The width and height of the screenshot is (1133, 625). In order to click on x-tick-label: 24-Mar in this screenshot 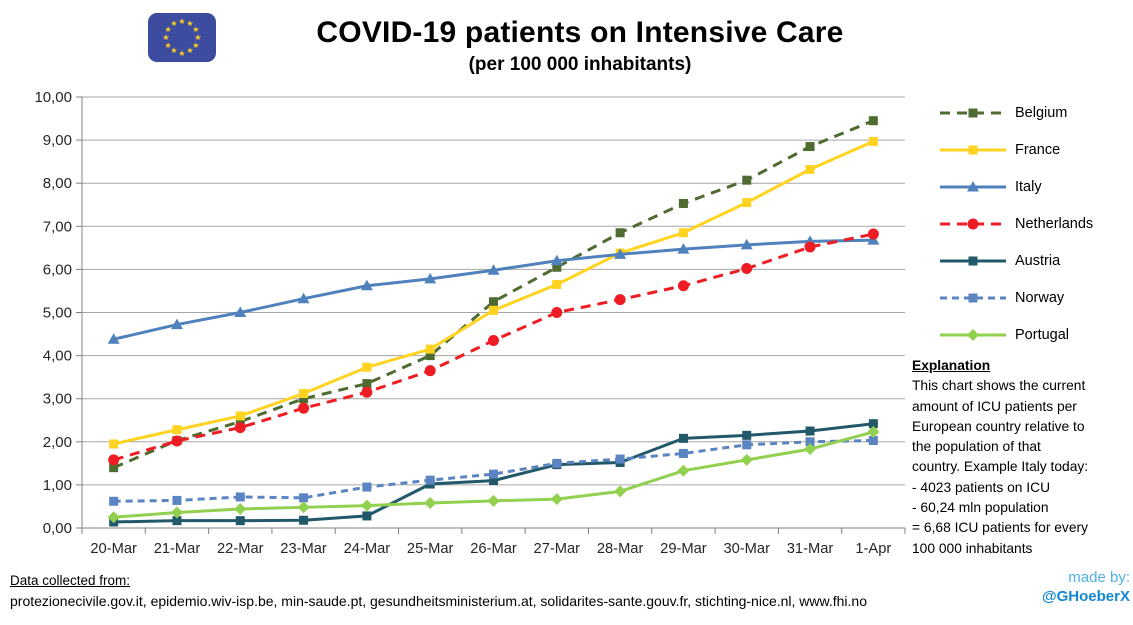, I will do `click(367, 549)`.